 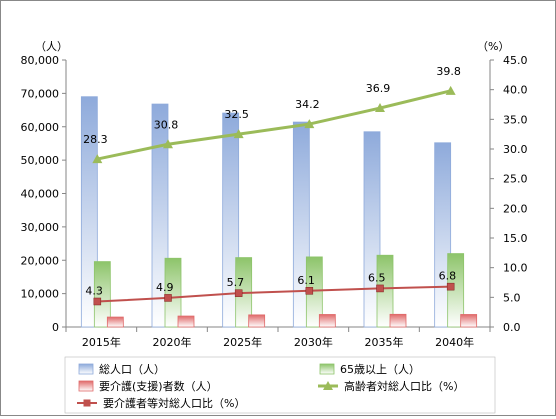 What do you see at coordinates (55, 327) in the screenshot?
I see `y-left-tick-label: 0` at bounding box center [55, 327].